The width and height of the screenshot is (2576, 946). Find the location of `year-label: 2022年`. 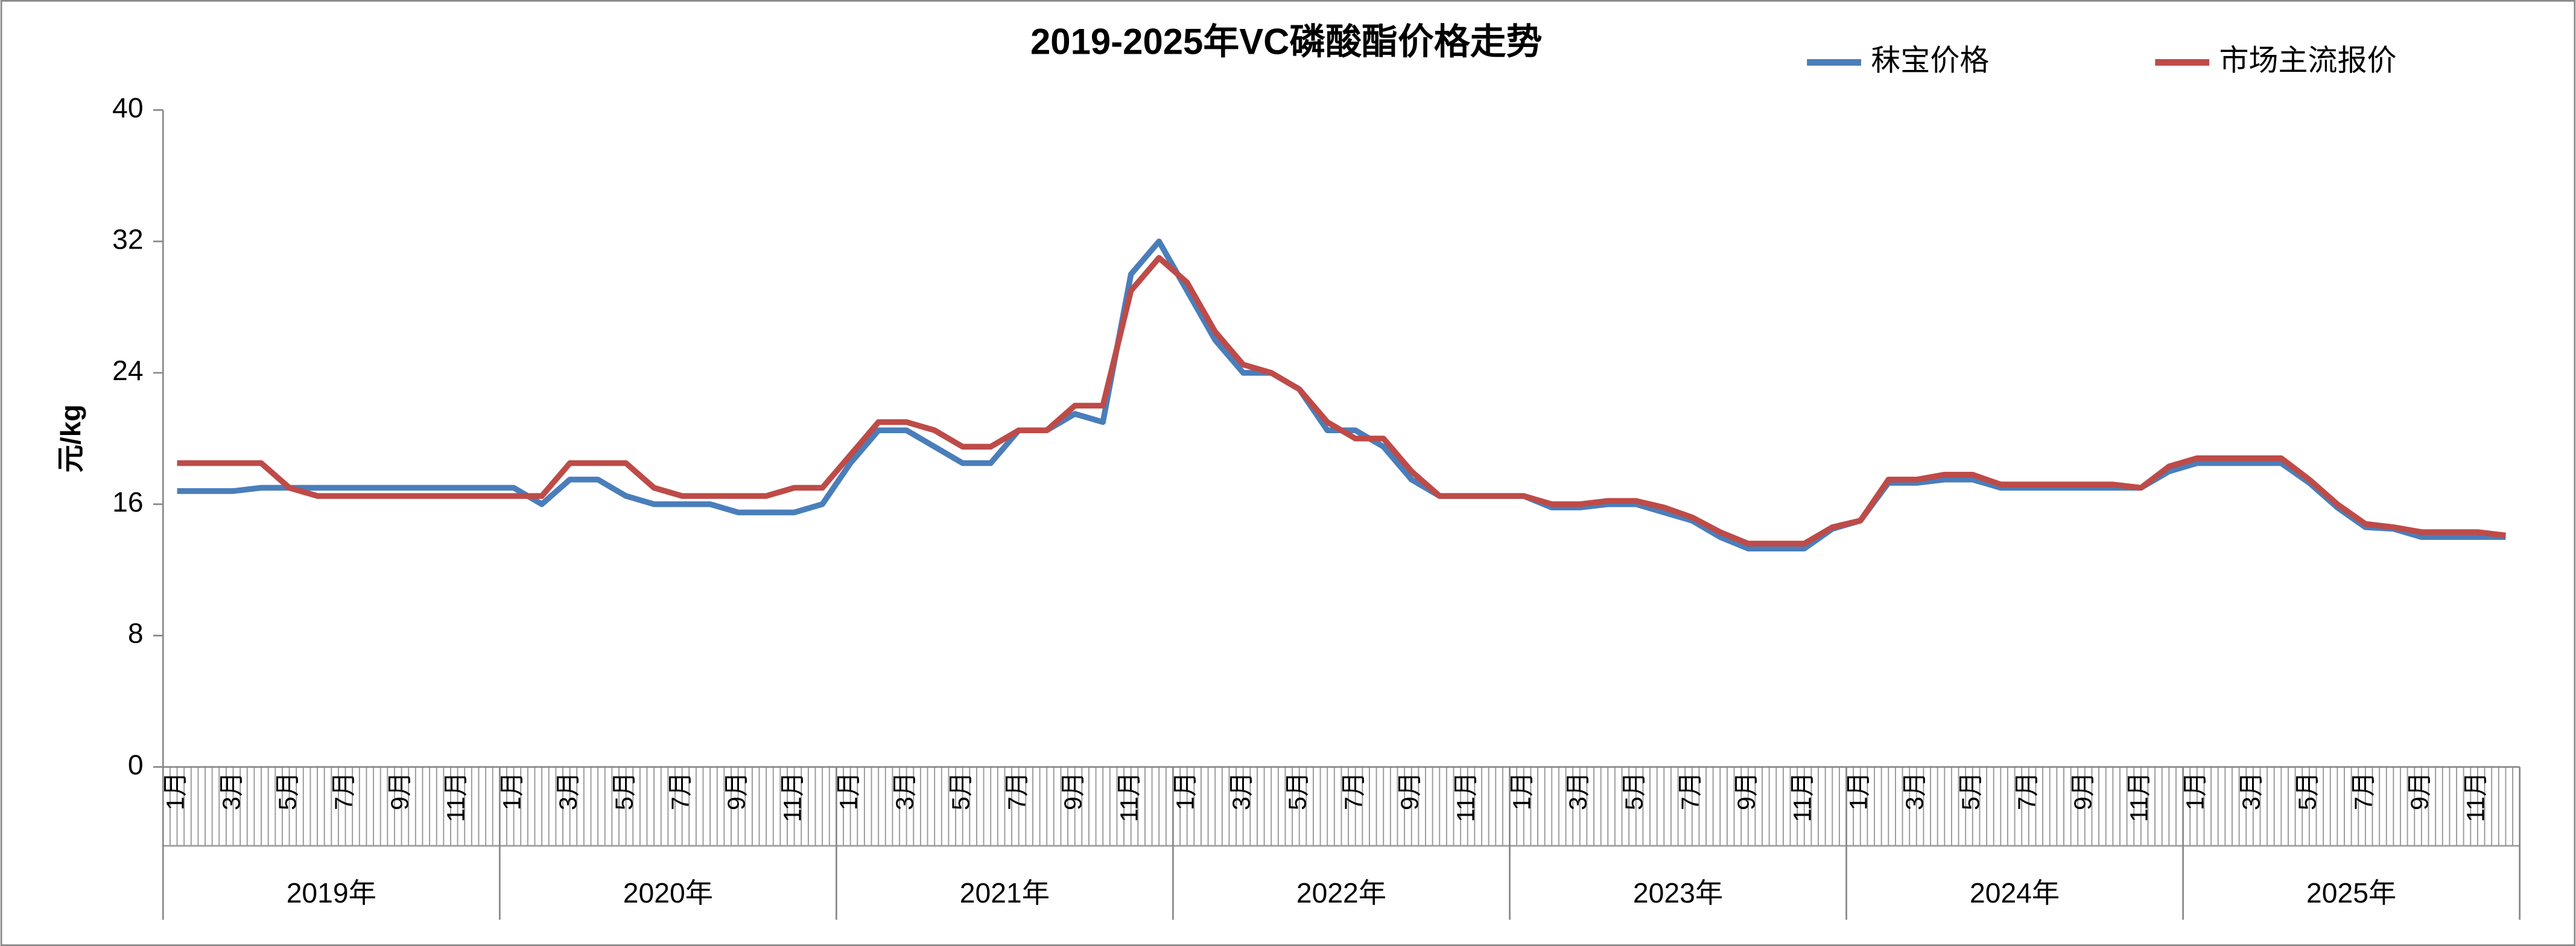

year-label: 2022年 is located at coordinates (1341, 893).